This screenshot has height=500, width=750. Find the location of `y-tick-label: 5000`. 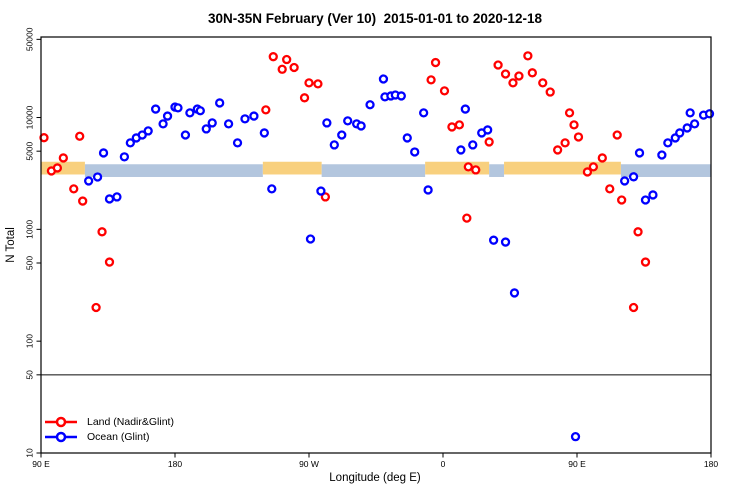

y-tick-label: 5000 is located at coordinates (30, 150).